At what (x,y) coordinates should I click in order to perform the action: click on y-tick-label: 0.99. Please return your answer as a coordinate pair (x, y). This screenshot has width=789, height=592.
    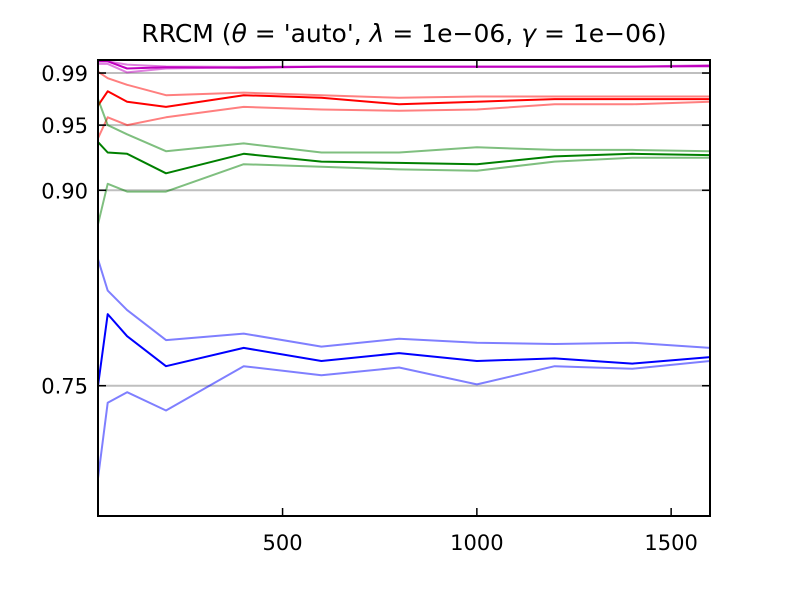
    Looking at the image, I should click on (64, 74).